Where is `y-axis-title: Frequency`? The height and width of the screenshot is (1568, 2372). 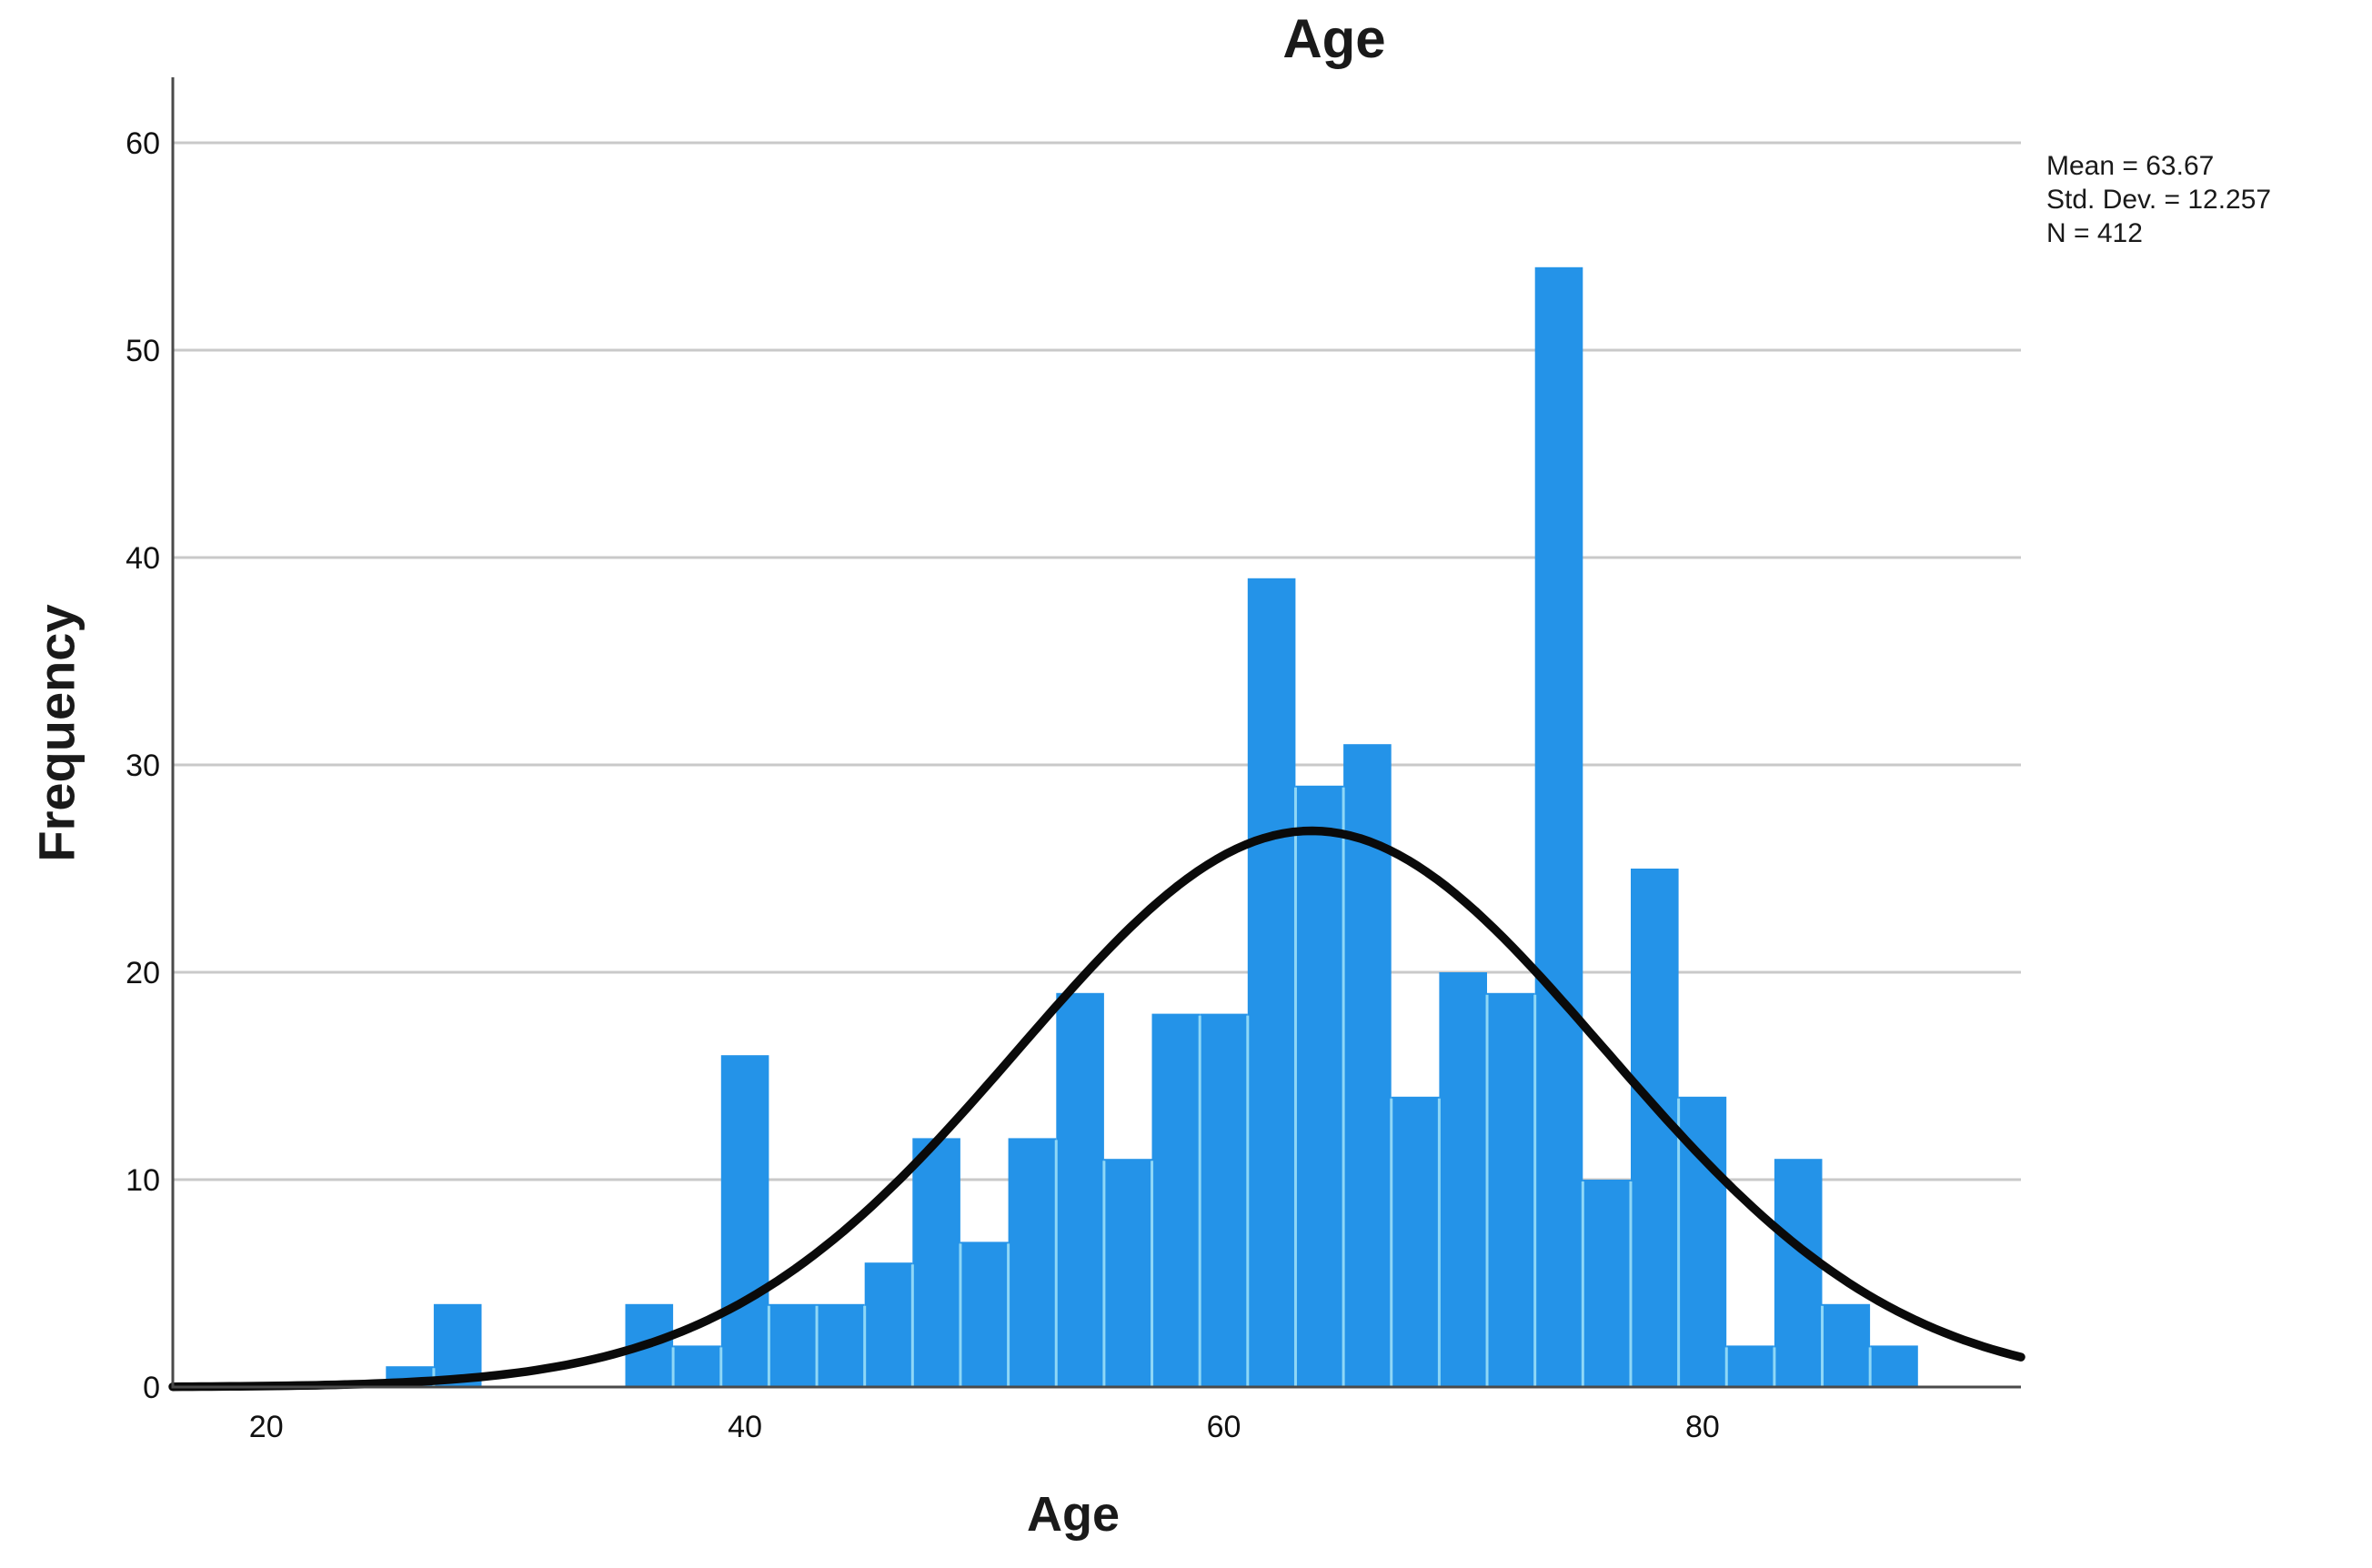
y-axis-title: Frequency is located at coordinates (56, 733).